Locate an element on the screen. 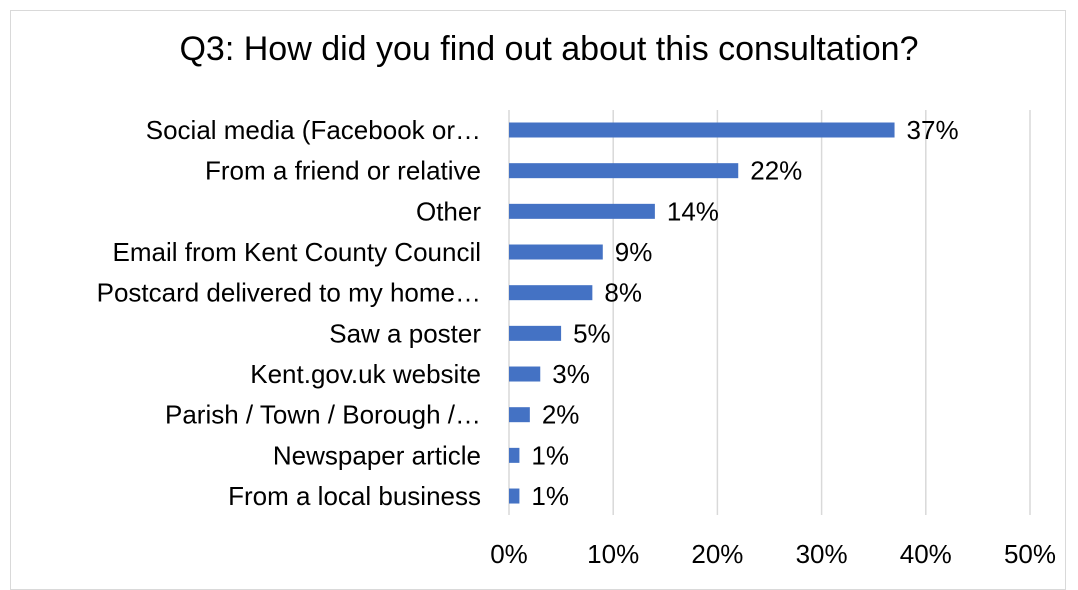 This screenshot has height=590, width=1078. category-label: From a local business is located at coordinates (354, 496).